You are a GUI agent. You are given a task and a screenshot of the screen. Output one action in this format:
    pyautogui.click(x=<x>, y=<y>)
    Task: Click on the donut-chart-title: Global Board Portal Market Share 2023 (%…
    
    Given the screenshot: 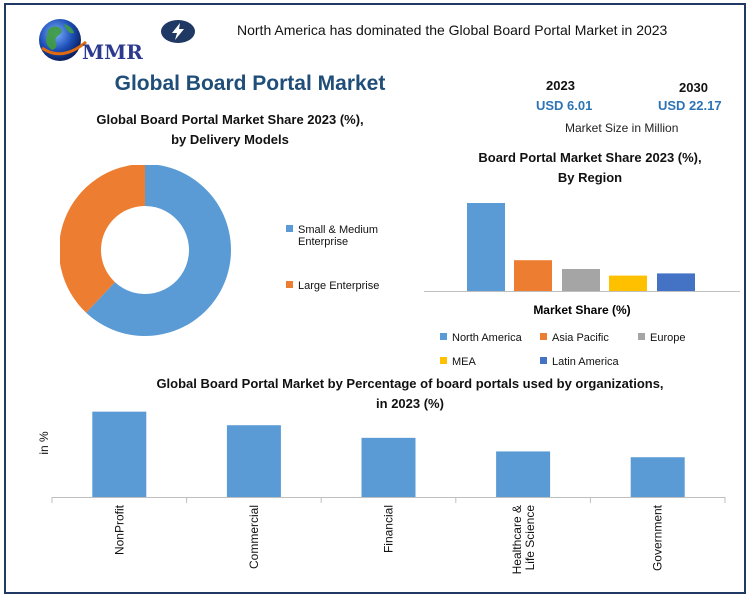 What is the action you would take?
    pyautogui.click(x=230, y=130)
    